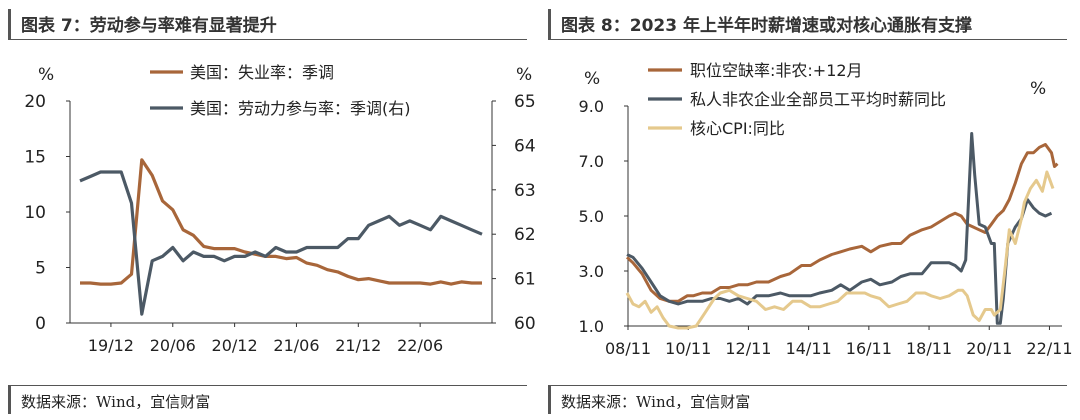 The width and height of the screenshot is (1080, 420). What do you see at coordinates (929, 348) in the screenshot?
I see `x-tick-label: 18/11` at bounding box center [929, 348].